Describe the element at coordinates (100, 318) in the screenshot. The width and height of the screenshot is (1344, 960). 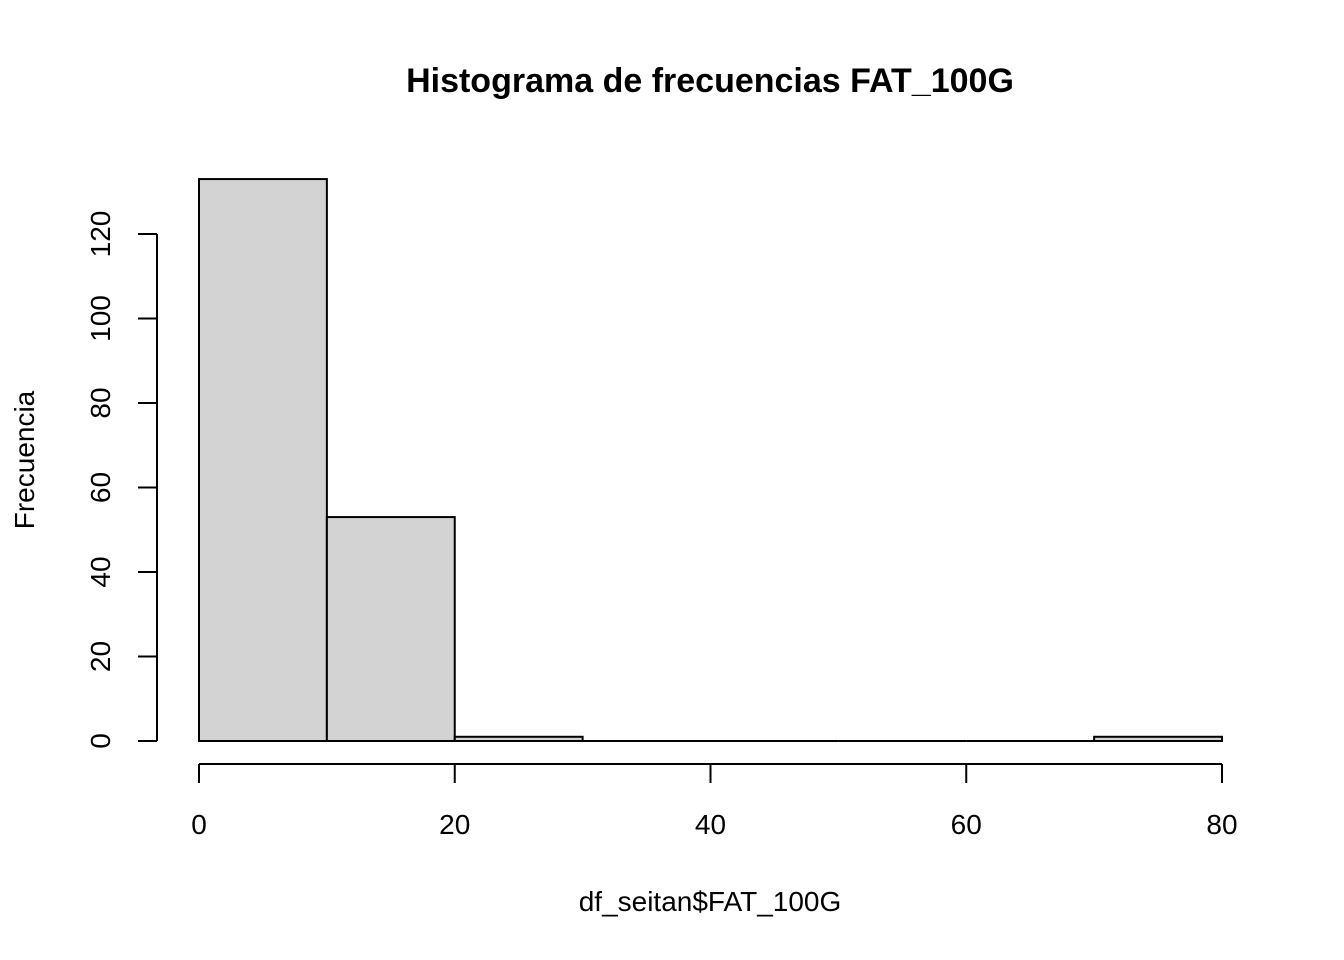
I see `y-tick-label: 100` at that location.